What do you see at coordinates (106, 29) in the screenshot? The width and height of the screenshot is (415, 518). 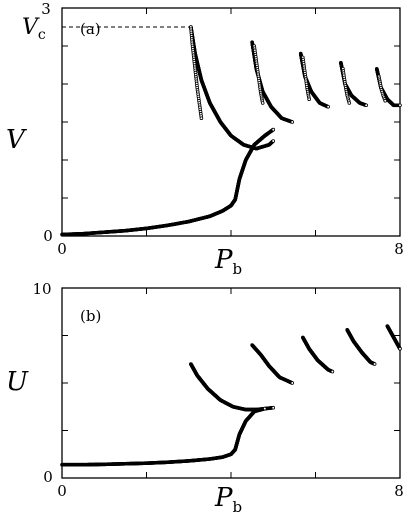 I see `panel-a-vc-annotation: Vc` at bounding box center [106, 29].